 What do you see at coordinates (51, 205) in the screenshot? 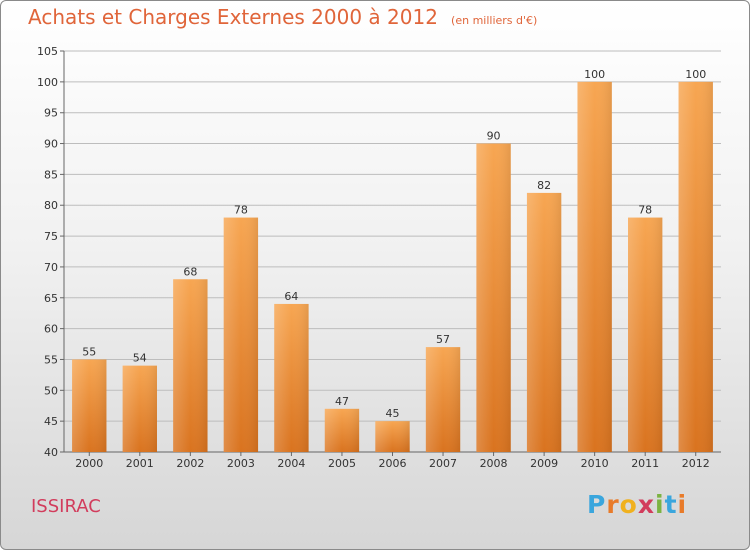
I see `y-tick-label: 80` at bounding box center [51, 205].